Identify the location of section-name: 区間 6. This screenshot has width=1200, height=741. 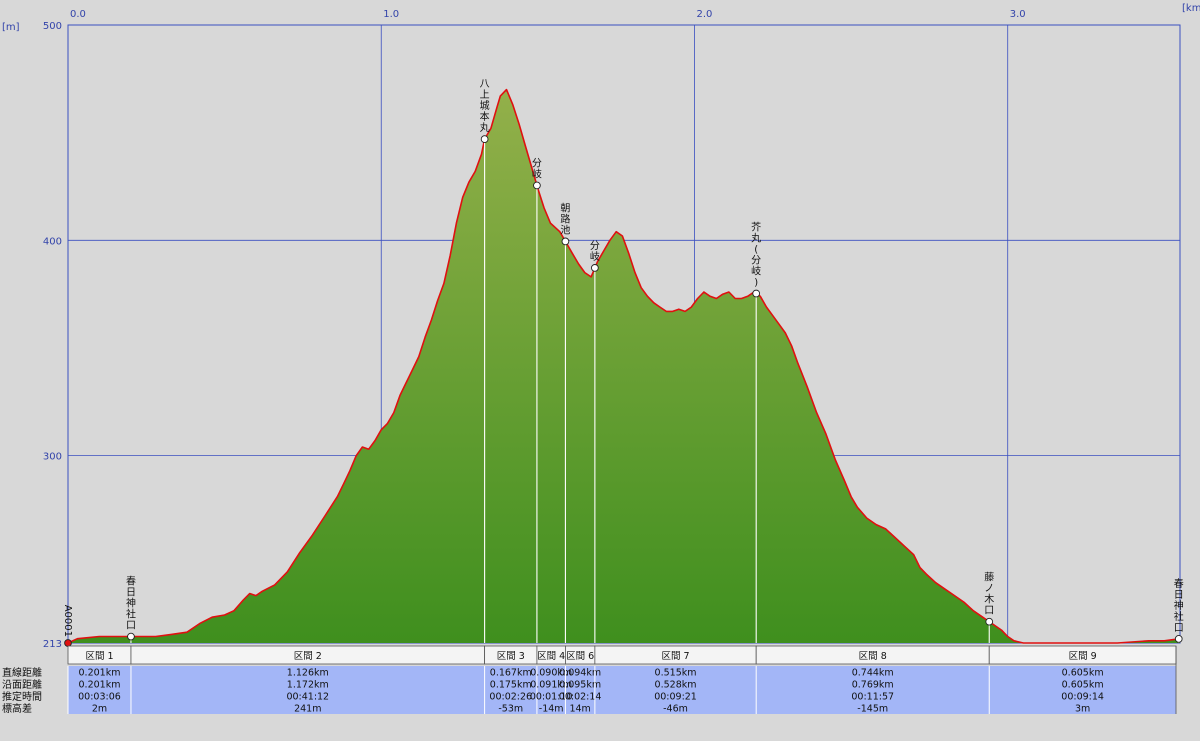
(580, 656).